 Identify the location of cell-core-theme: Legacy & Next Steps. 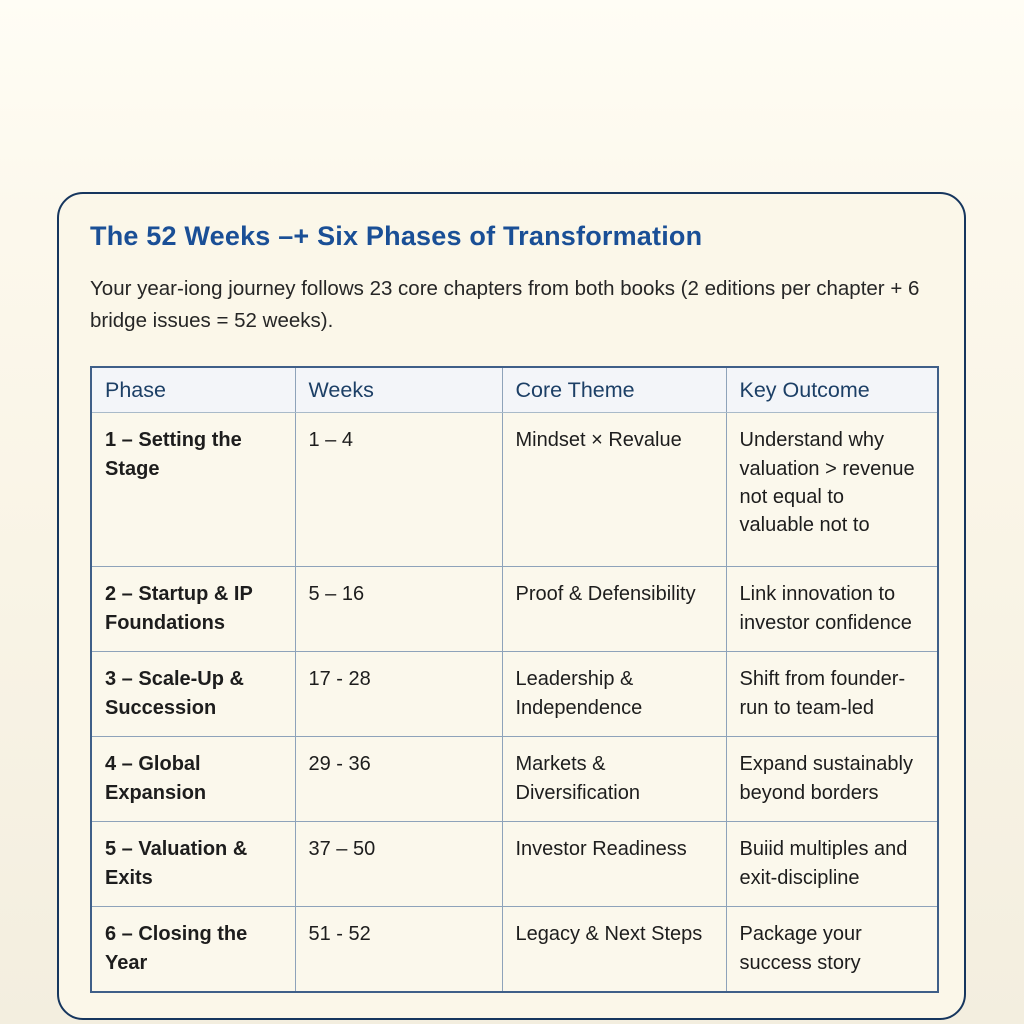
(614, 949).